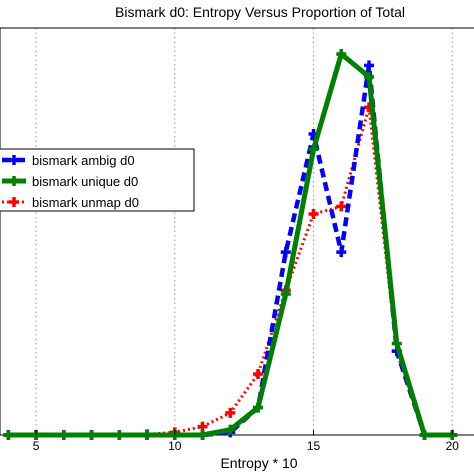 This screenshot has width=474, height=474. What do you see at coordinates (175, 446) in the screenshot?
I see `x-tick-label: 10` at bounding box center [175, 446].